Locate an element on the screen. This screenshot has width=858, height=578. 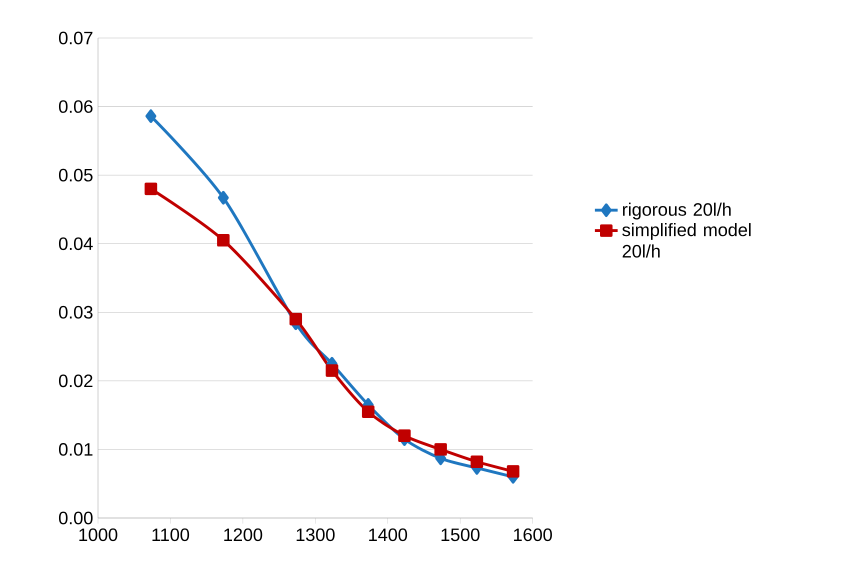
legend-label: rigorous 20l/h is located at coordinates (676, 211).